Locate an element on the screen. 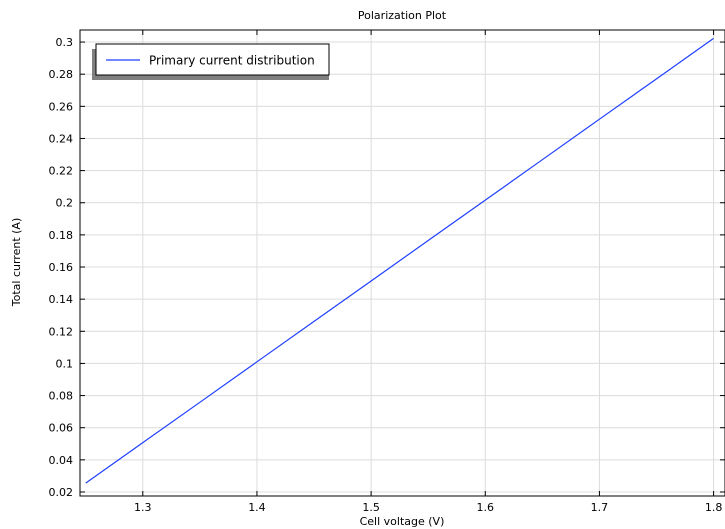 Image resolution: width=725 pixels, height=529 pixels. y-tick-label: 0.02 is located at coordinates (61, 492).